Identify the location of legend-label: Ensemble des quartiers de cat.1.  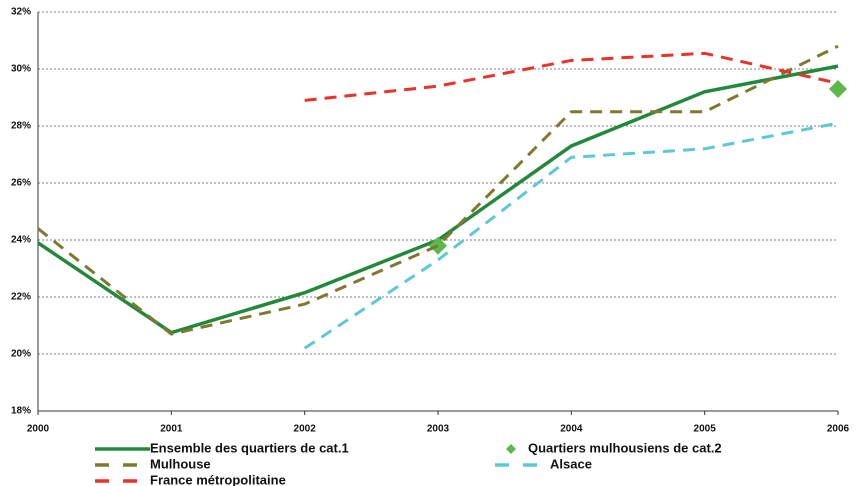
(249, 447).